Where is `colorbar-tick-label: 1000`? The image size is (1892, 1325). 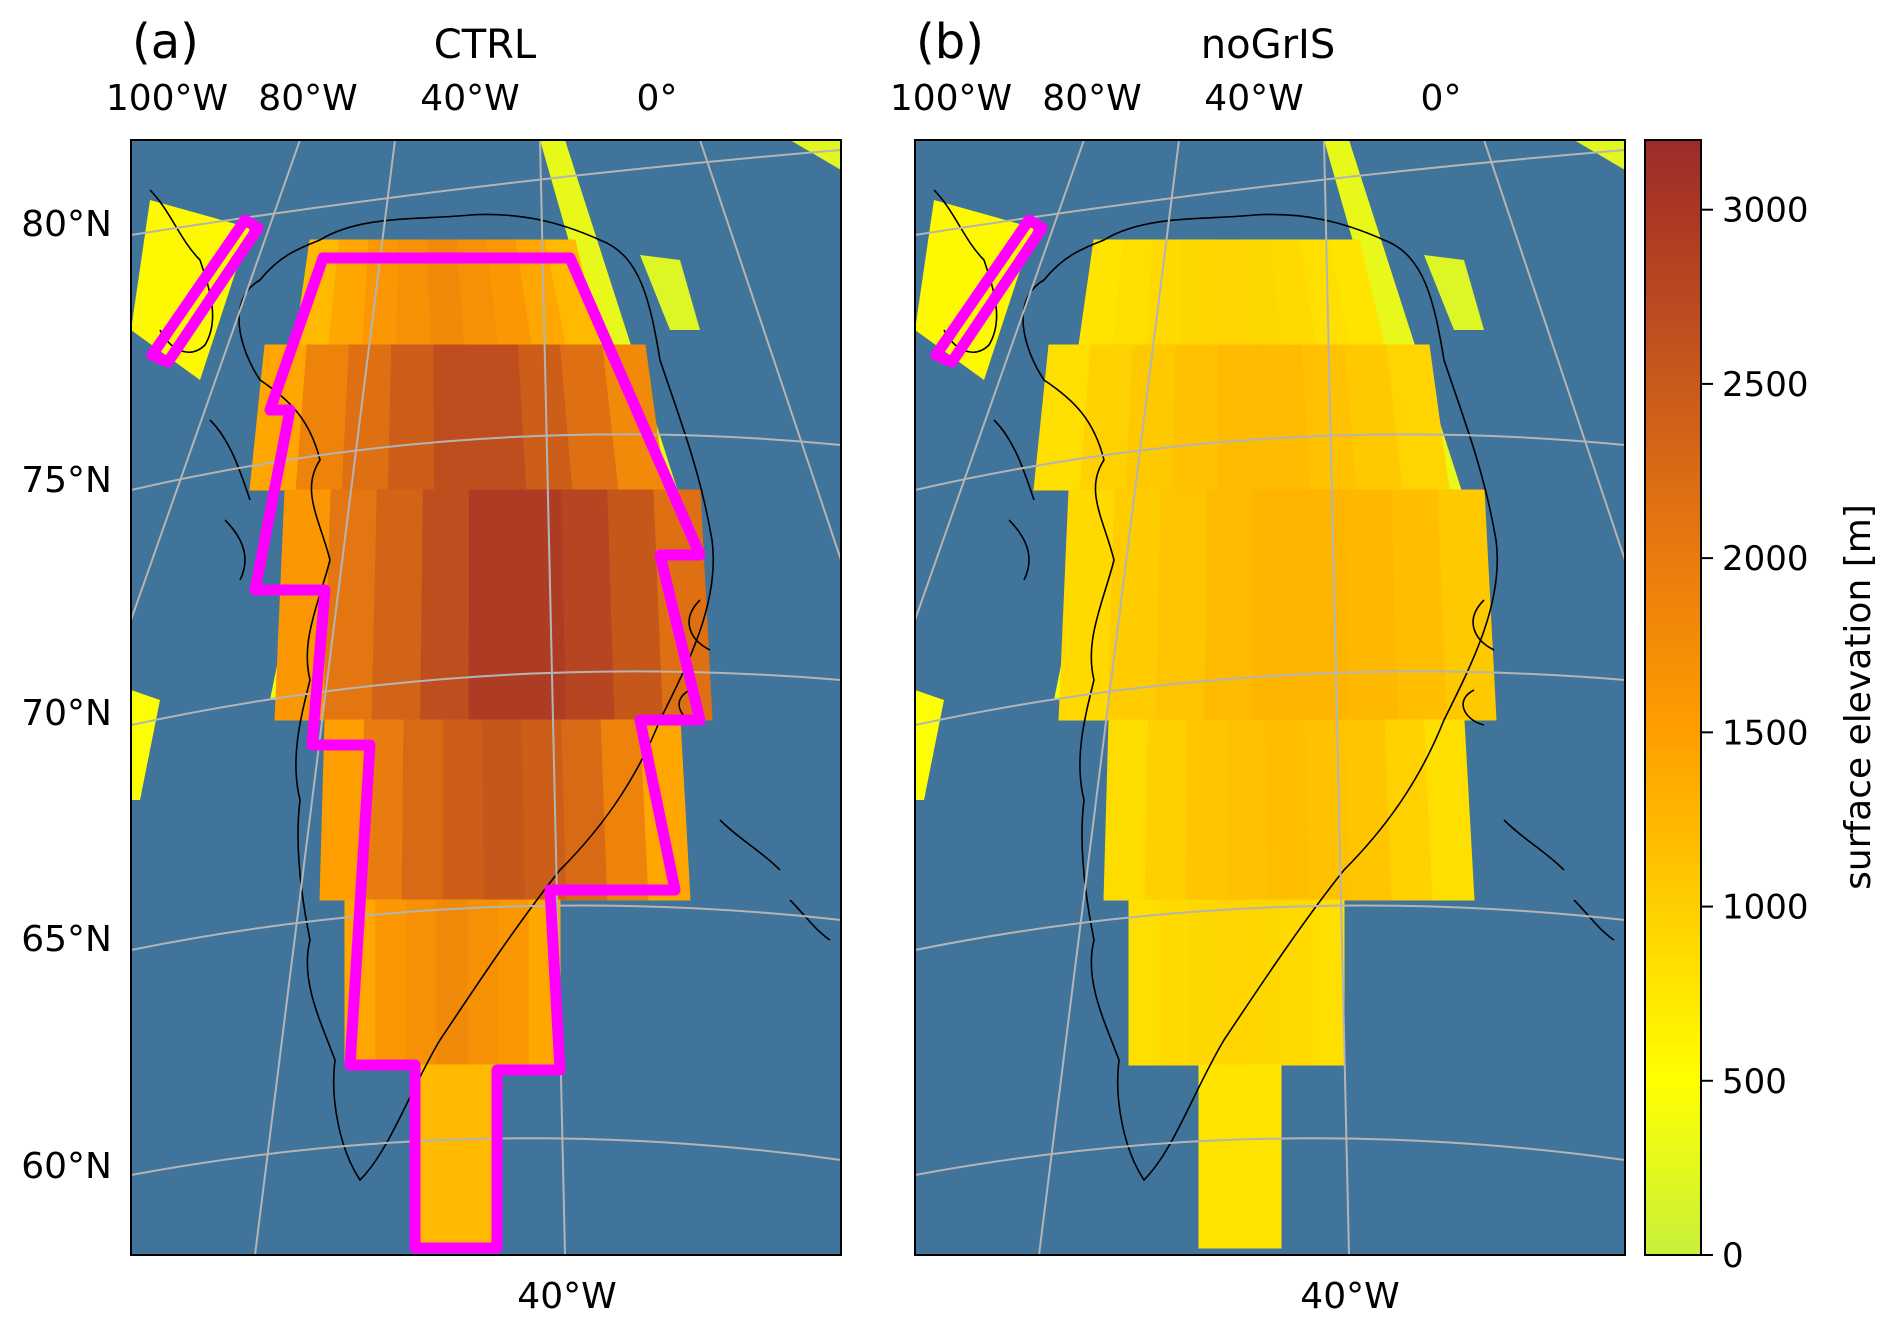 colorbar-tick-label: 1000 is located at coordinates (1765, 908).